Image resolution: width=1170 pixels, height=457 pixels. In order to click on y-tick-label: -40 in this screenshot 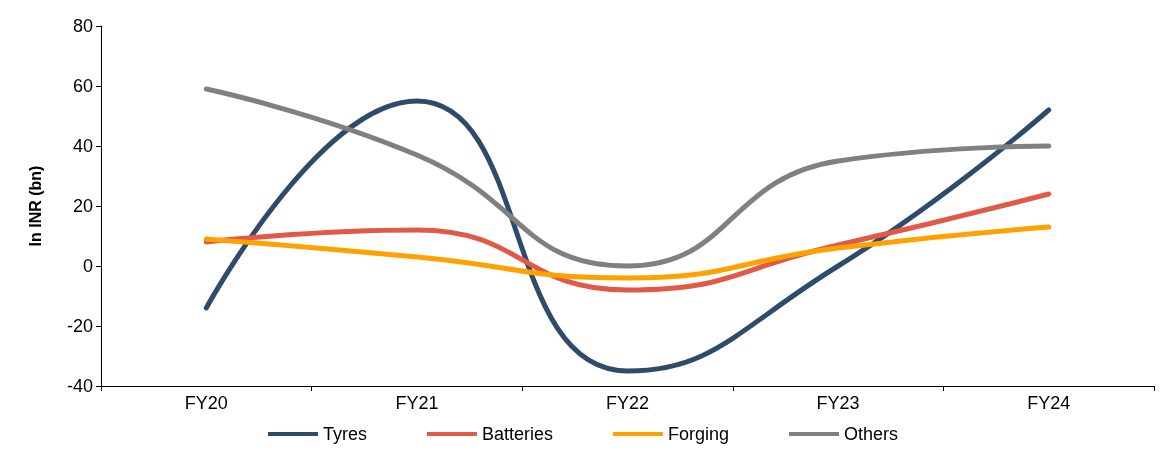, I will do `click(79, 386)`.